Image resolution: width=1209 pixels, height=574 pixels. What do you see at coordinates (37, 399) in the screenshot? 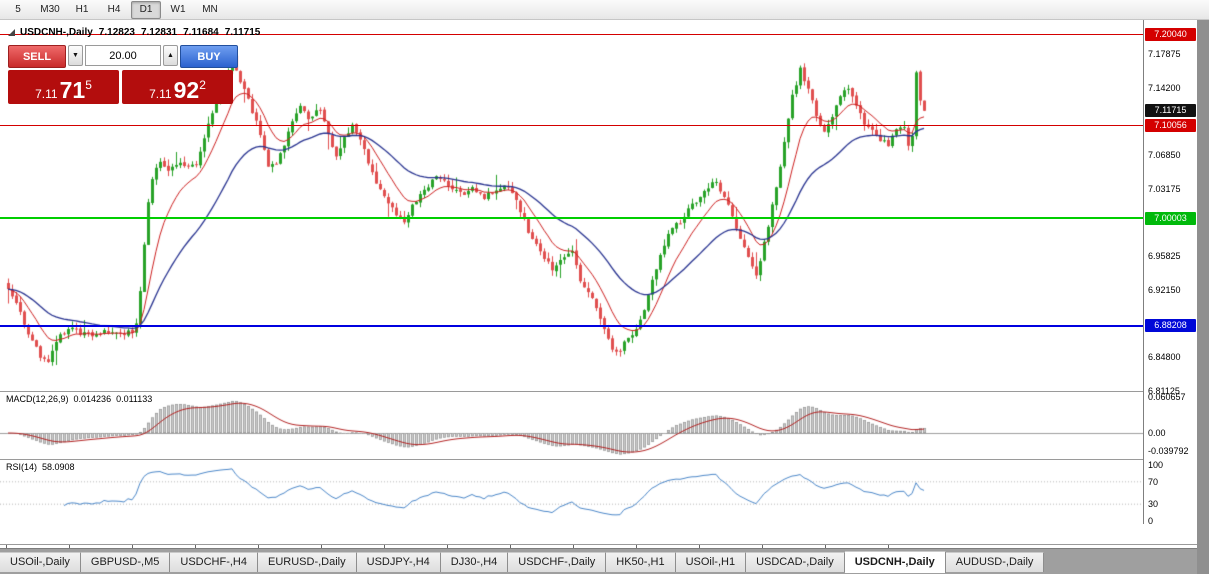
I see `macd-name: MACD(12,26,9)` at bounding box center [37, 399].